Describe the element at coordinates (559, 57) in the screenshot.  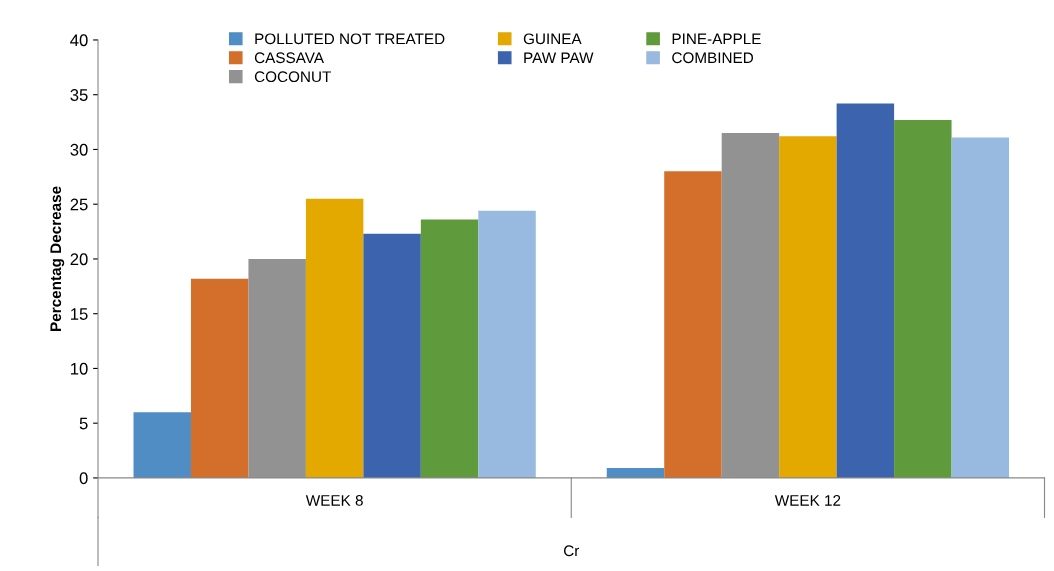
I see `legend-label: PAW PAW` at that location.